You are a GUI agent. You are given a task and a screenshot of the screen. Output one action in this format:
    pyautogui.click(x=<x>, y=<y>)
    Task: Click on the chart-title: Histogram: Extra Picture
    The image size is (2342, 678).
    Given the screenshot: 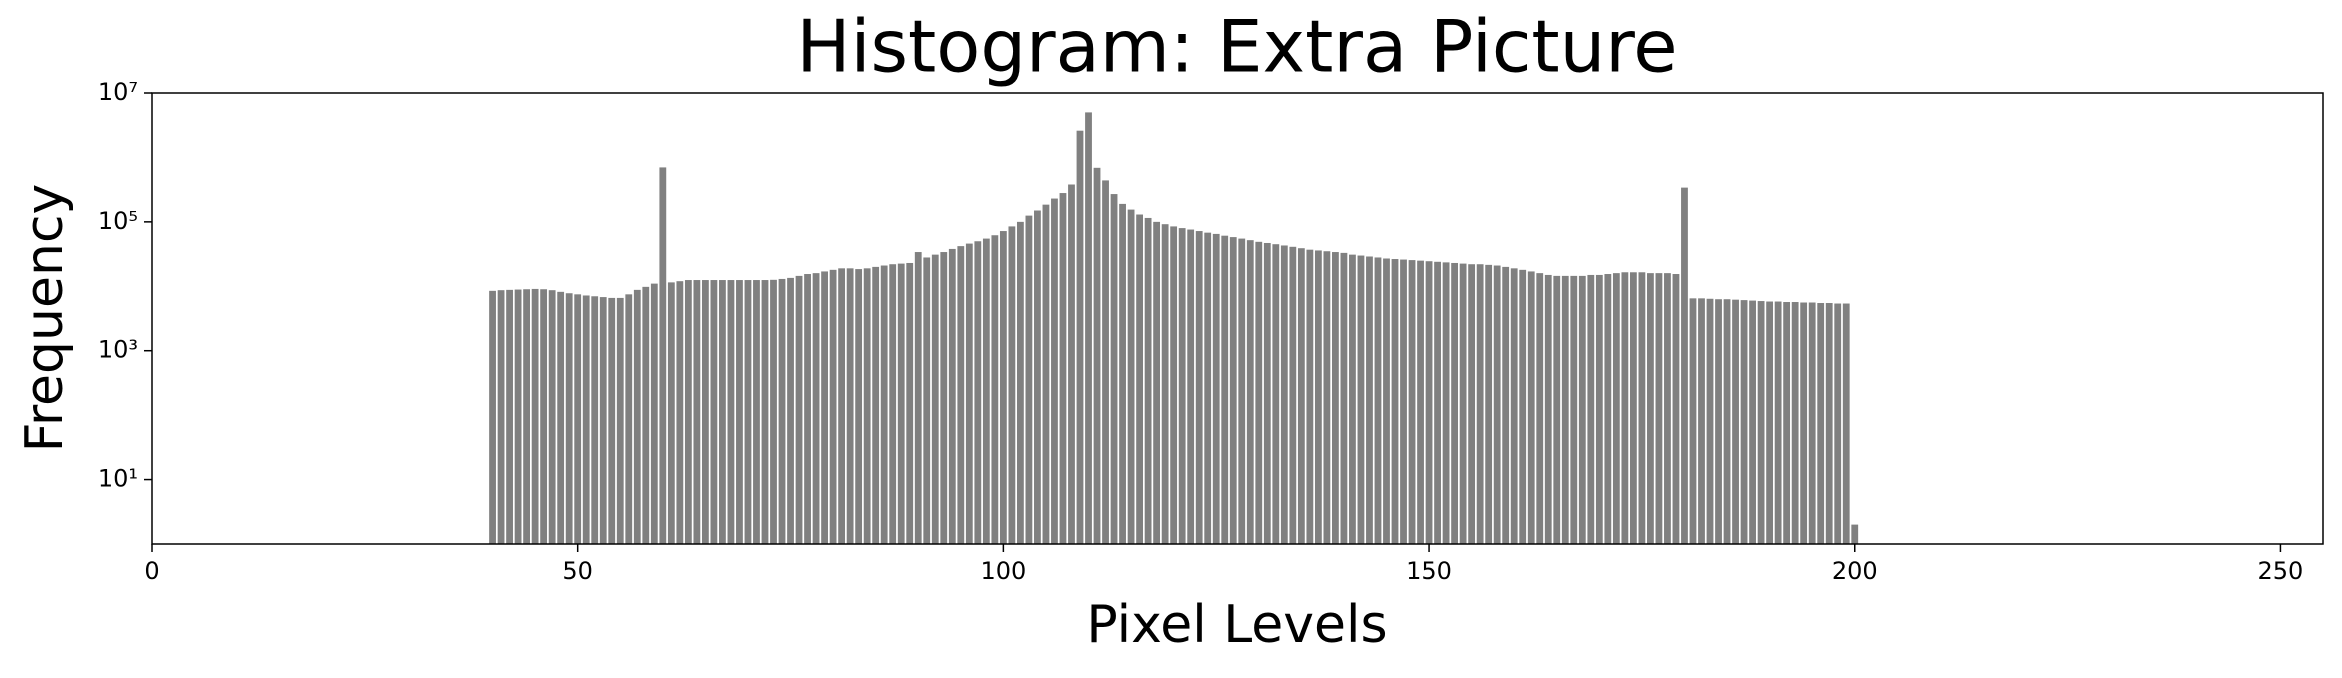 What is the action you would take?
    pyautogui.click(x=1236, y=47)
    